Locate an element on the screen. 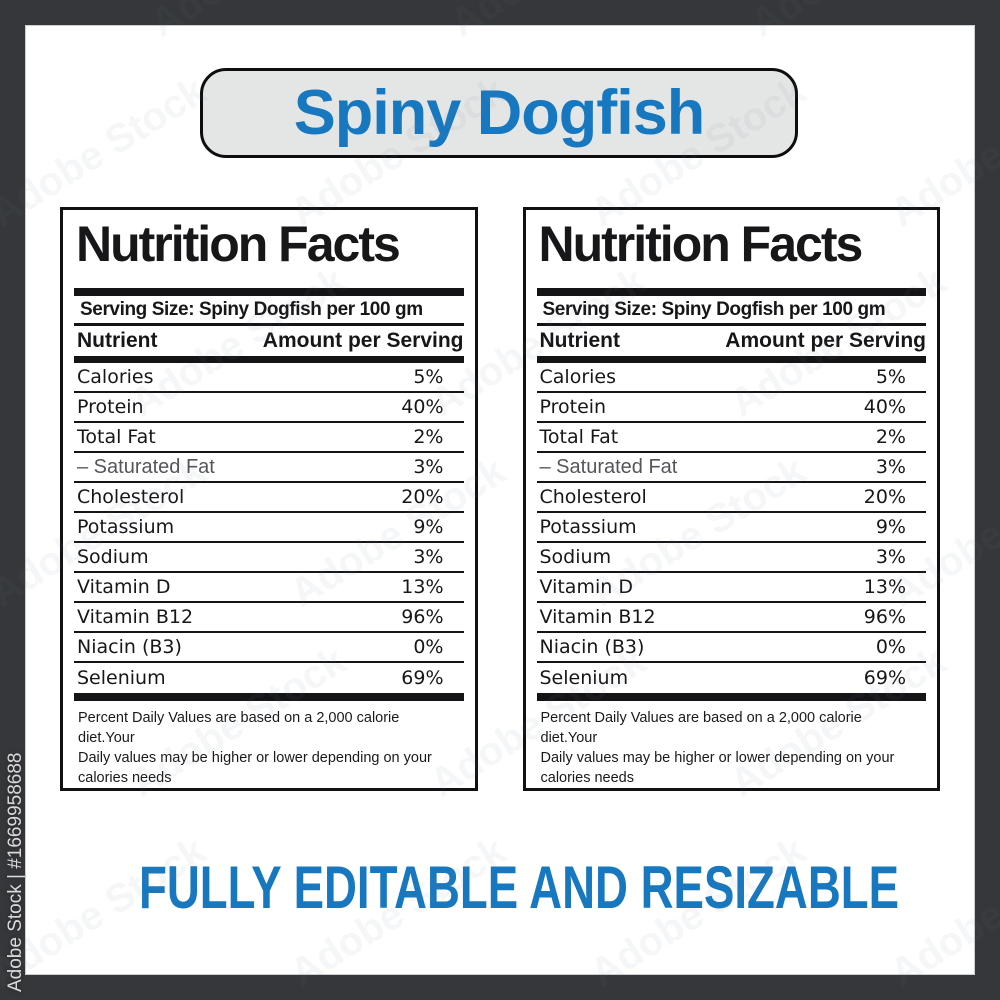  nutrient-value: 40% is located at coordinates (422, 407).